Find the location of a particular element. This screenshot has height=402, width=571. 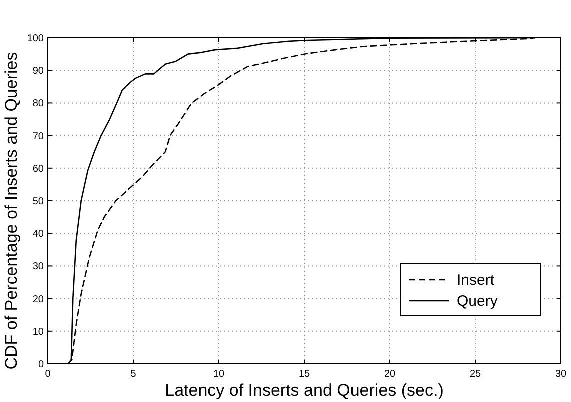

x-tick-label: 15 is located at coordinates (304, 374).